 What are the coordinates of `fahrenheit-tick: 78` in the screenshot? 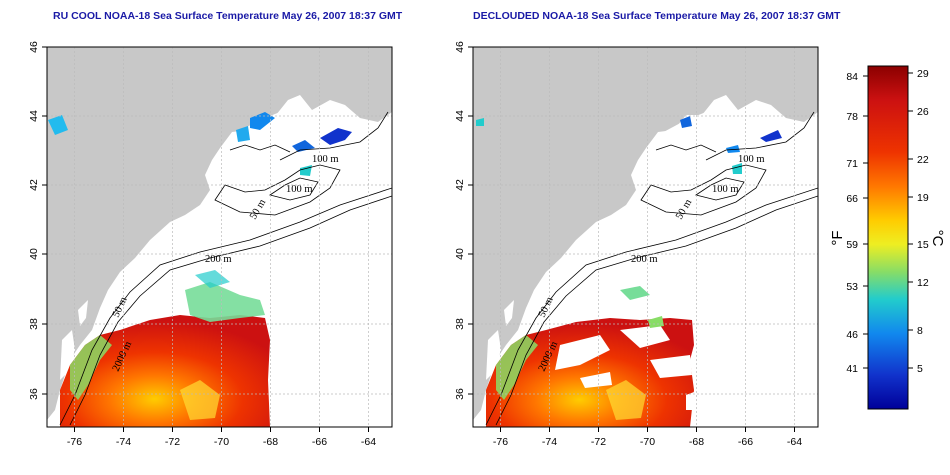 It's located at (852, 117).